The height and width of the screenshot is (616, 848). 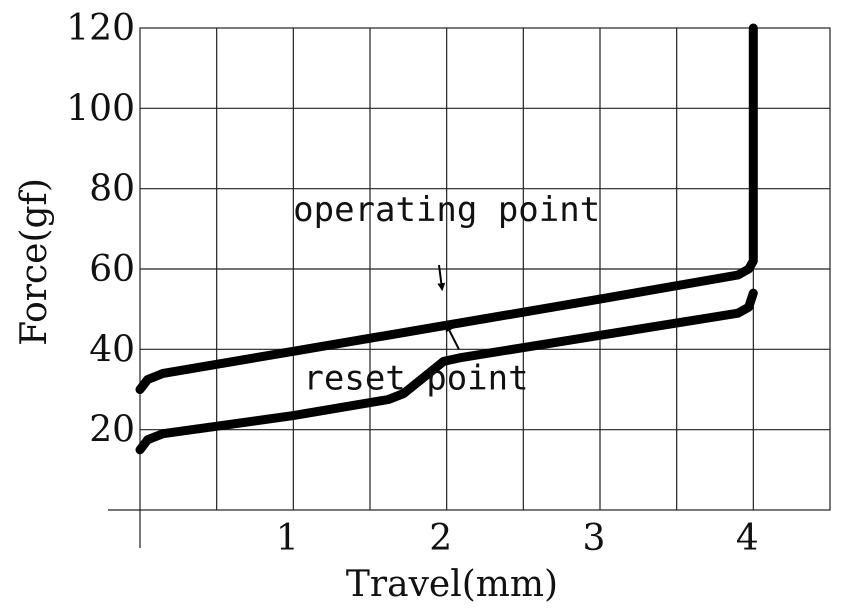 What do you see at coordinates (34, 262) in the screenshot?
I see `y-axis-title: Force(gf)` at bounding box center [34, 262].